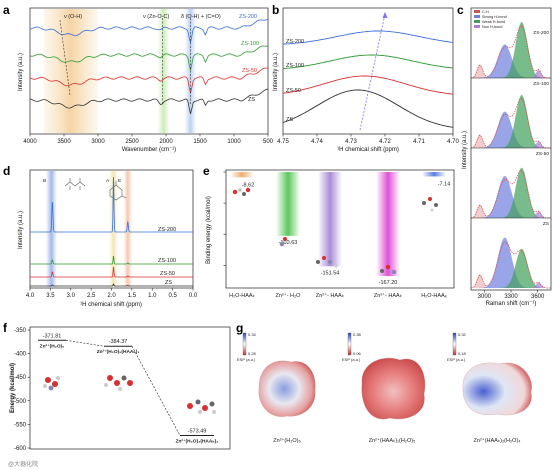  Describe the element at coordinates (542, 154) in the screenshot. I see `subplot-label: ZS-50` at that location.